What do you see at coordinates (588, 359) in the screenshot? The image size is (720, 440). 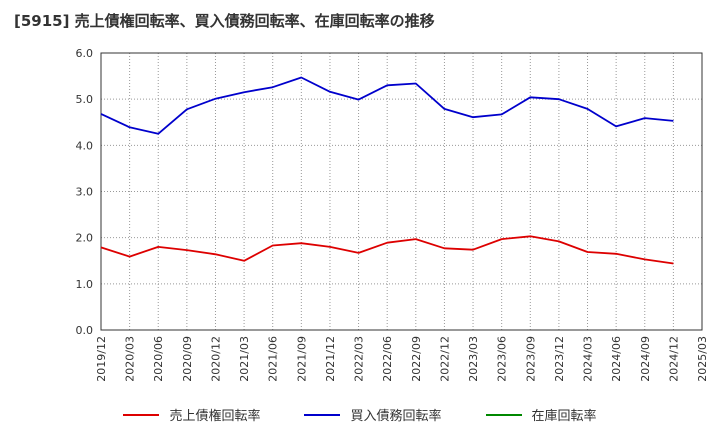 I see `x-tick-label: 2024/03` at bounding box center [588, 359].